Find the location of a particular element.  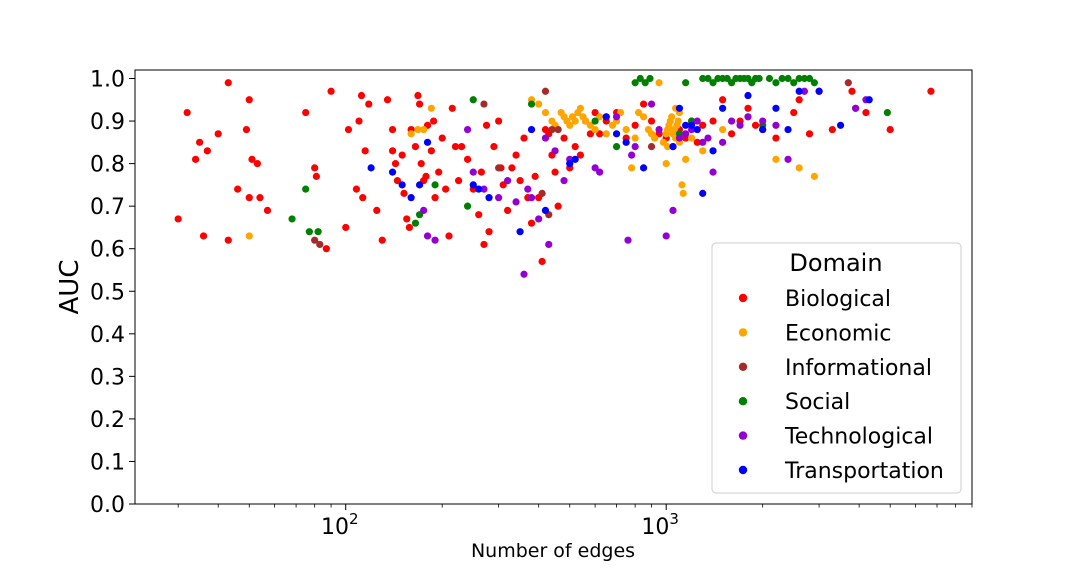

legend-label-technological: Technological is located at coordinates (858, 437).